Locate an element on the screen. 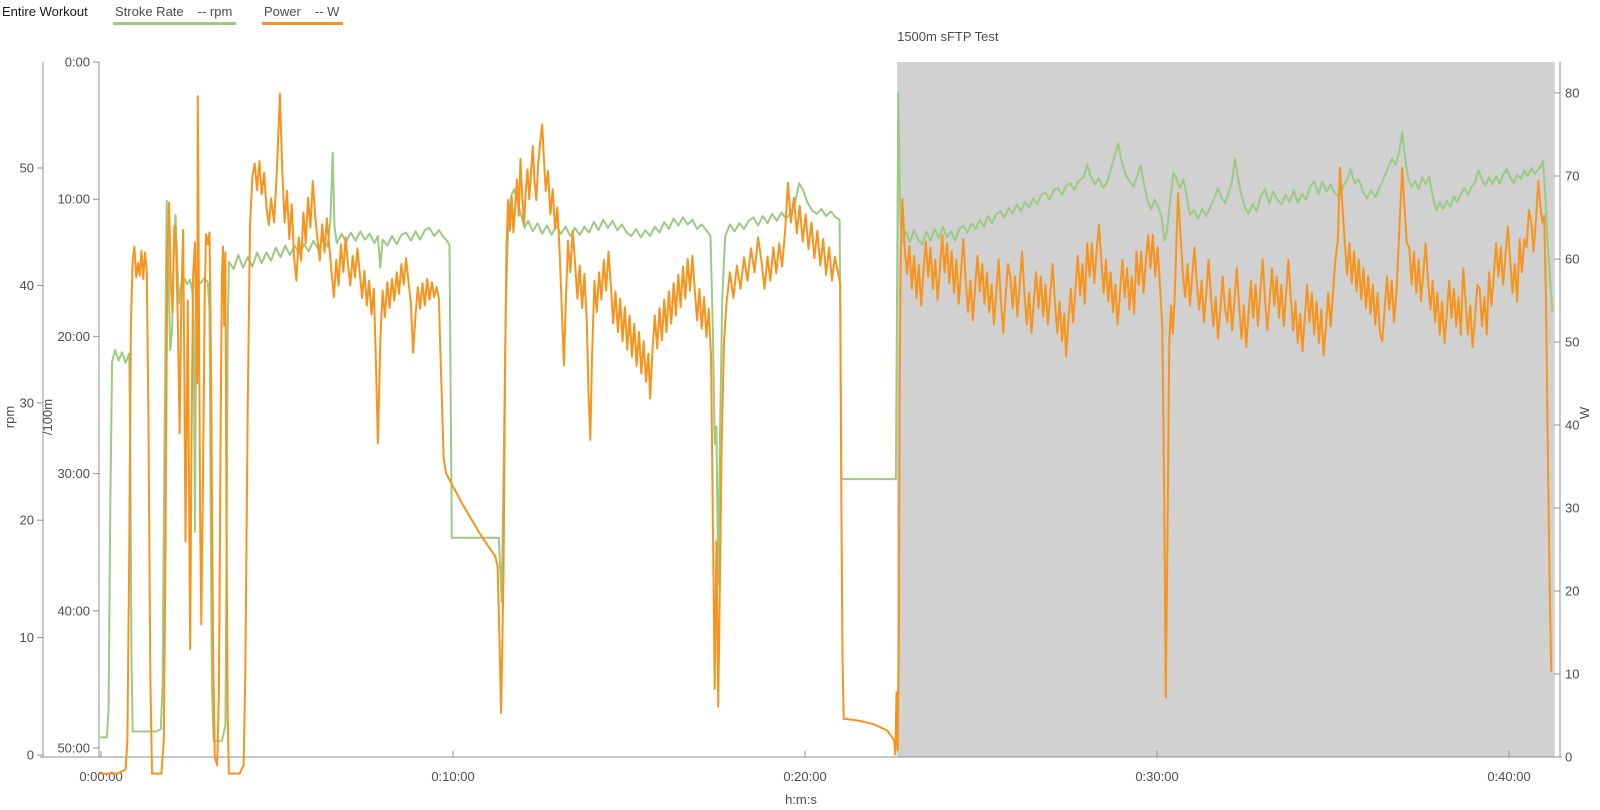 This screenshot has width=1600, height=810. time-tick-label: 0:10:00 is located at coordinates (452, 776).